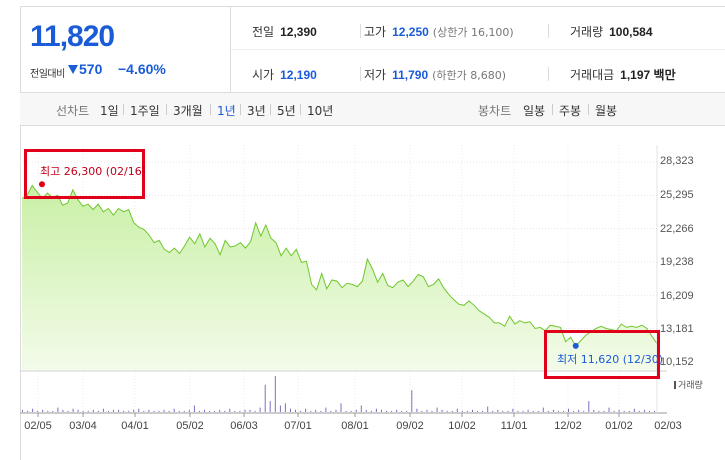 The image size is (725, 460). Describe the element at coordinates (575, 345) in the screenshot. I see `low-marker` at that location.